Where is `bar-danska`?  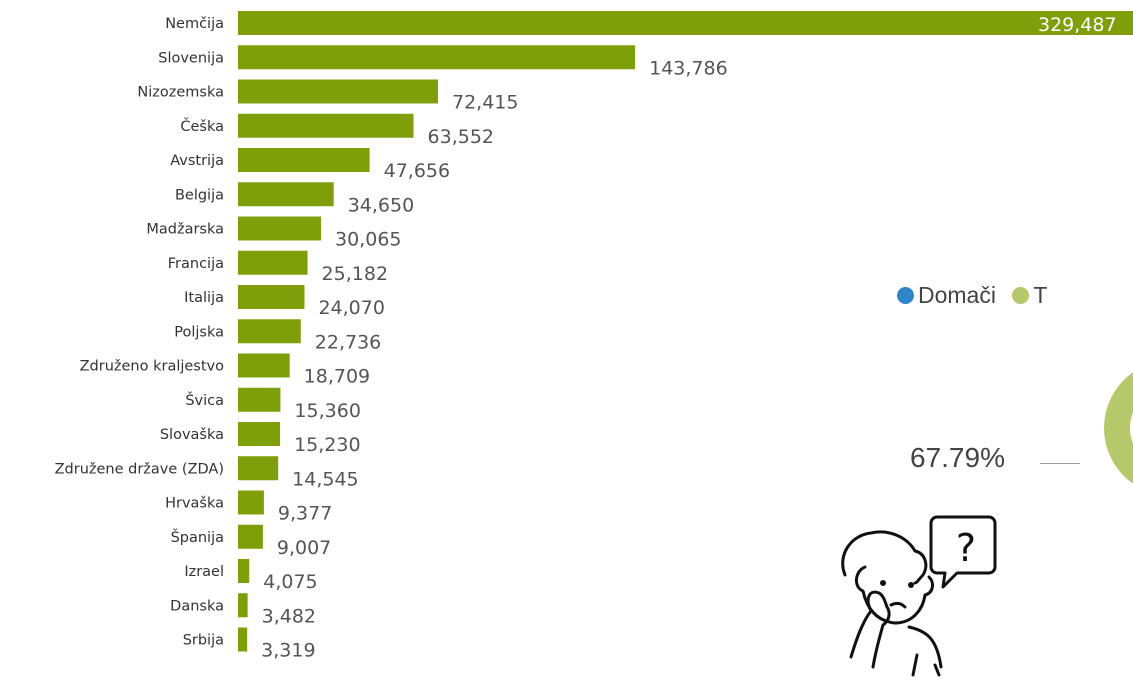
bar-danska is located at coordinates (243, 605).